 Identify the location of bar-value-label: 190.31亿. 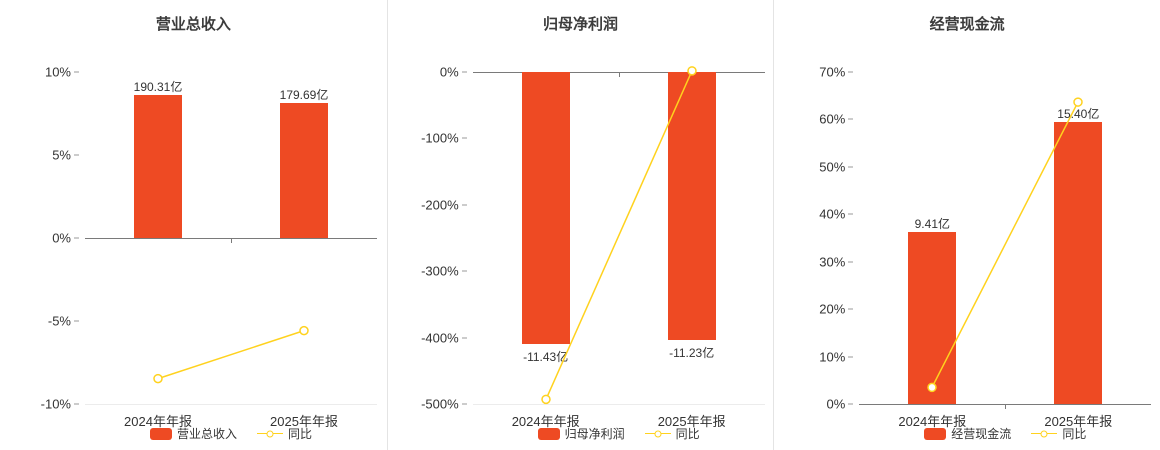
(158, 87).